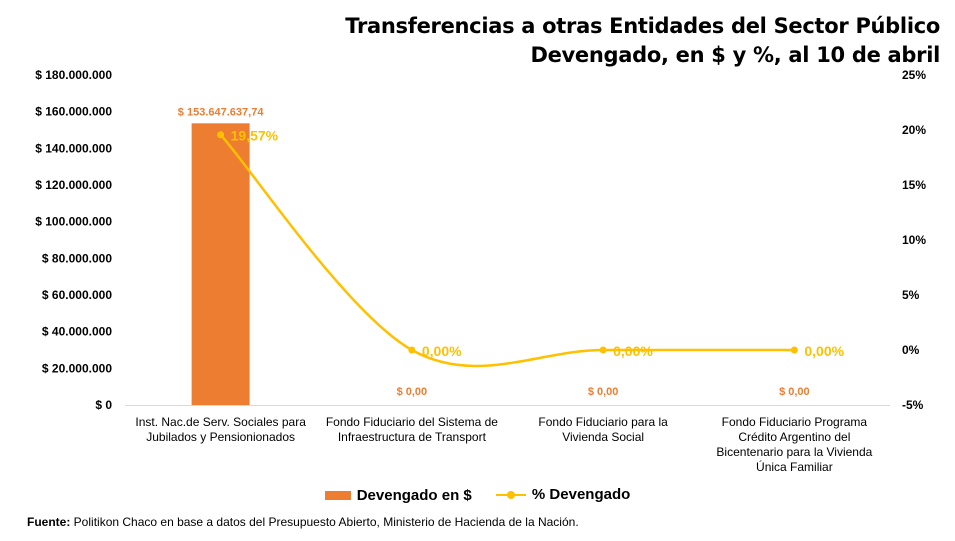 Image resolution: width=955 pixels, height=541 pixels. Describe the element at coordinates (77, 258) in the screenshot. I see `y-left-tick-label: $ 80.000.000` at that location.